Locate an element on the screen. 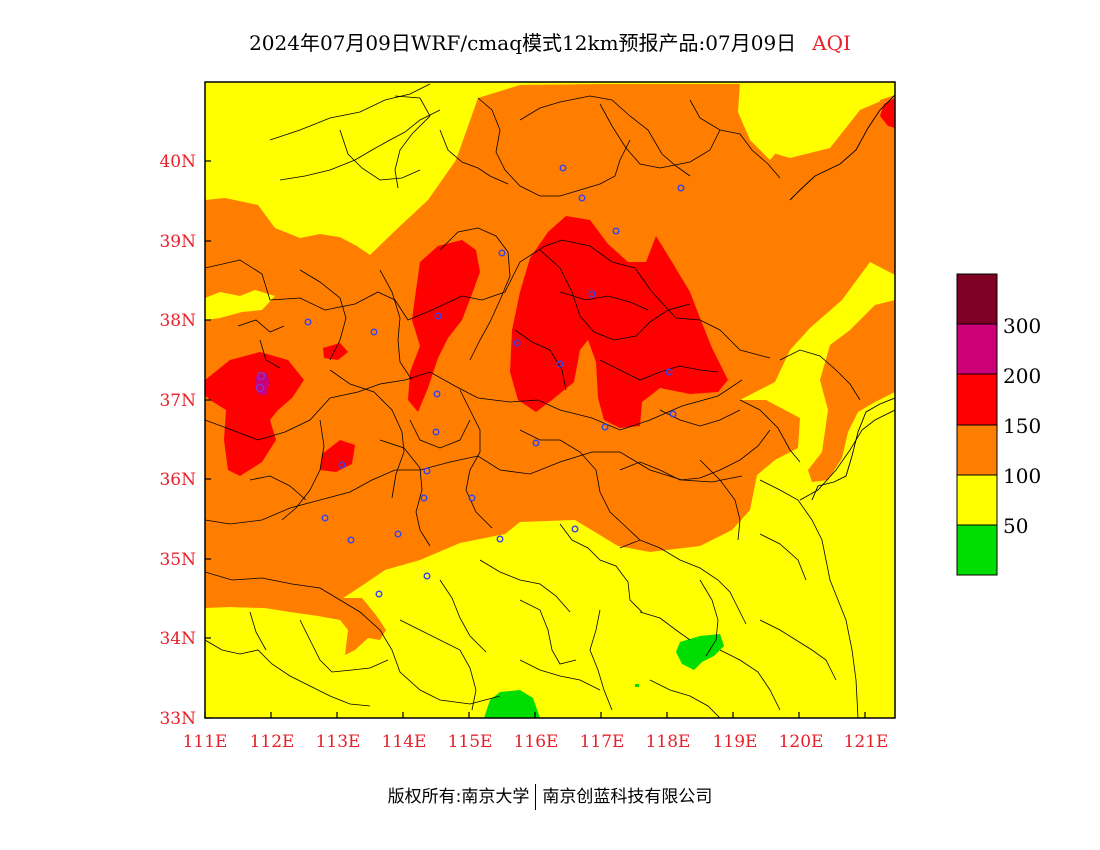 This screenshot has height=850, width=1100. copyright-owner: 版权所有:南京大学 is located at coordinates (458, 797).